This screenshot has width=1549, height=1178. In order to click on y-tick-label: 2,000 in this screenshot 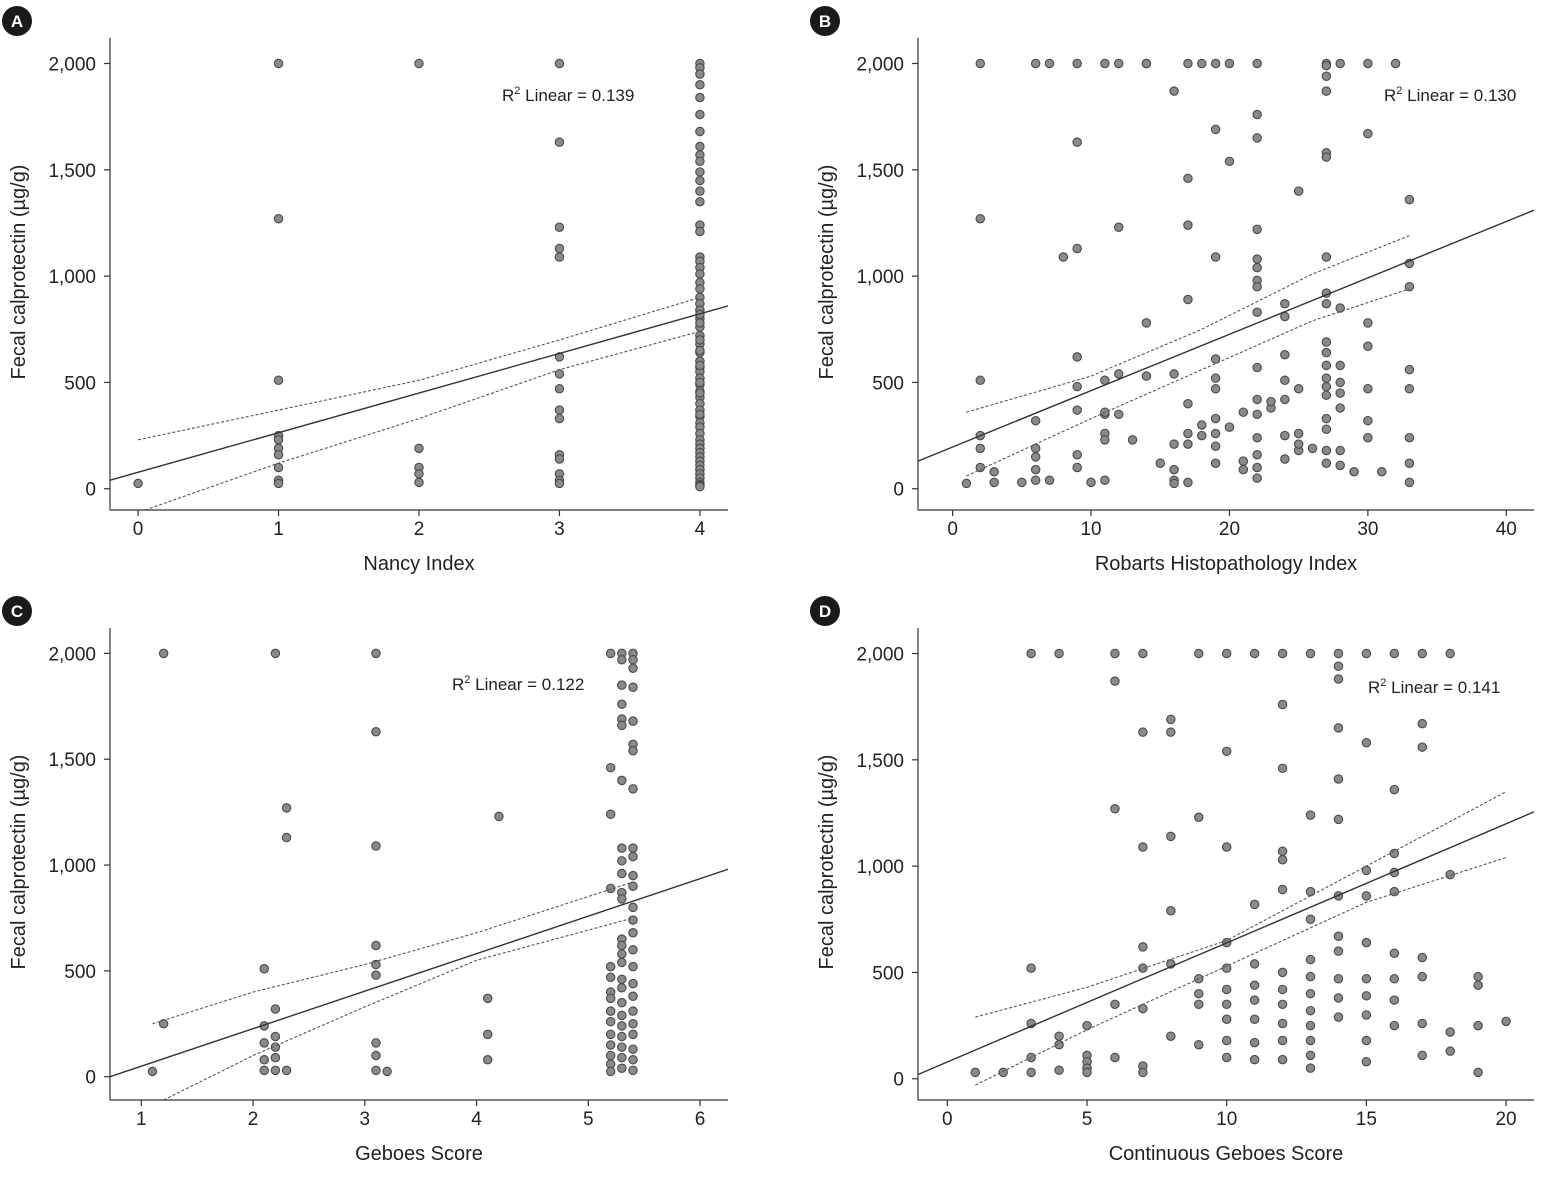, I will do `click(72, 654)`.